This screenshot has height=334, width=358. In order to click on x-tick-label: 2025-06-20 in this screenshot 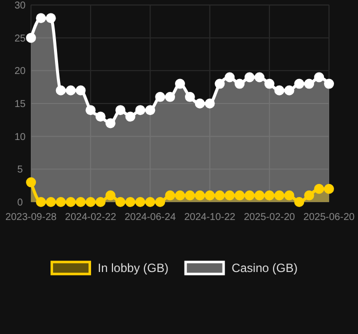, I will do `click(329, 217)`.